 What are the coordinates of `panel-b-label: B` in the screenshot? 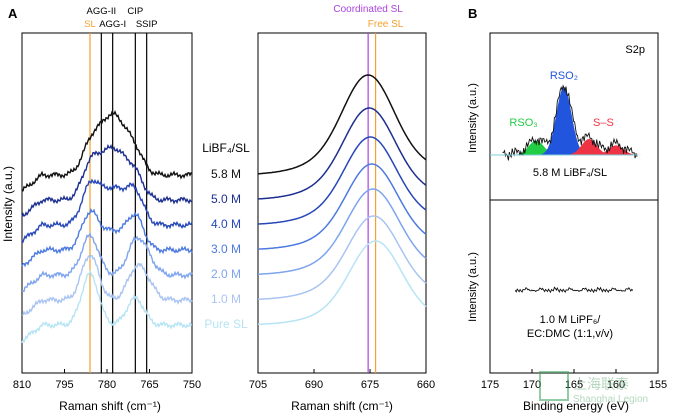 It's located at (472, 13).